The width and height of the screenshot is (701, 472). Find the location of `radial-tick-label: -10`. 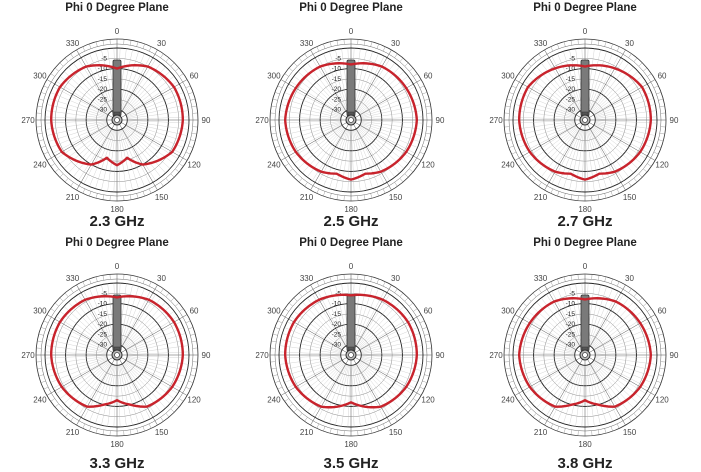

radial-tick-label: -10 is located at coordinates (103, 304).